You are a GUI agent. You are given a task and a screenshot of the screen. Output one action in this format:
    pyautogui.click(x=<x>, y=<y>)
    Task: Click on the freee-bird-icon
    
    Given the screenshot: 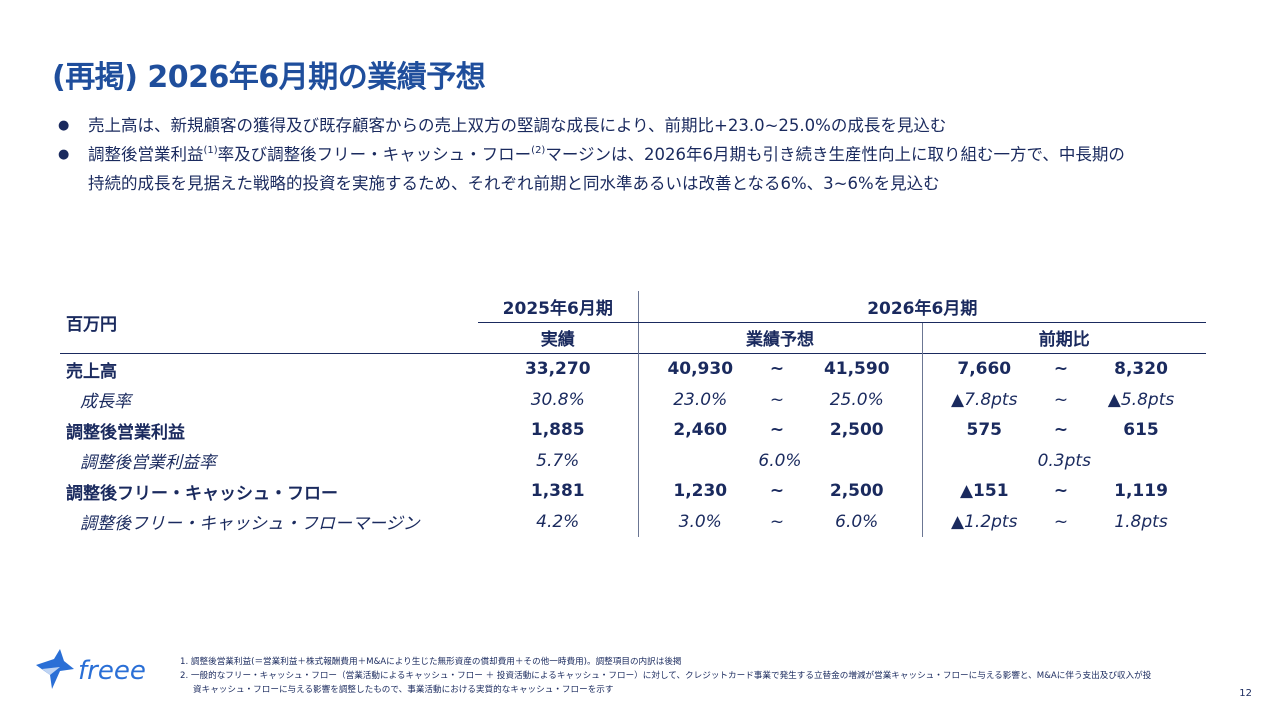 What is the action you would take?
    pyautogui.click(x=55, y=669)
    